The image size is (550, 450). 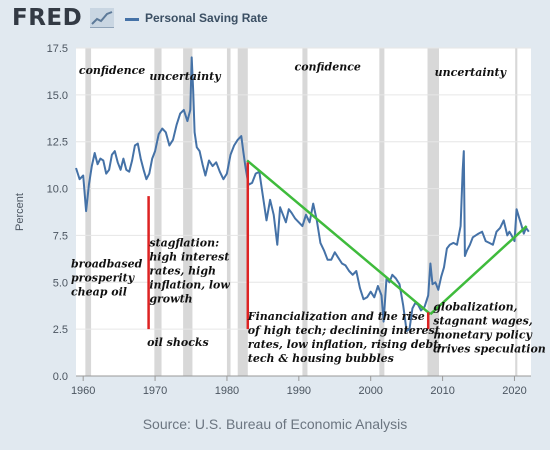 I want to click on y-tick-label: 0.0, so click(x=60, y=377).